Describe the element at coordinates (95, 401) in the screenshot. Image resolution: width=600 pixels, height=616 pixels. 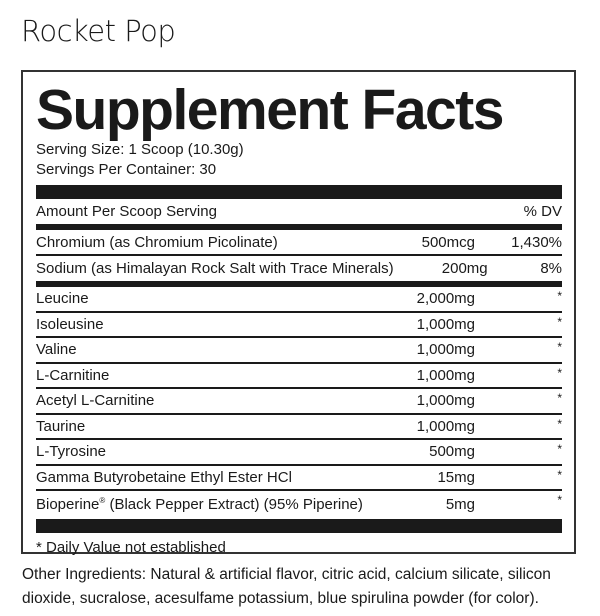
I see `ingredient-name: Acetyl L-Carnitine` at that location.